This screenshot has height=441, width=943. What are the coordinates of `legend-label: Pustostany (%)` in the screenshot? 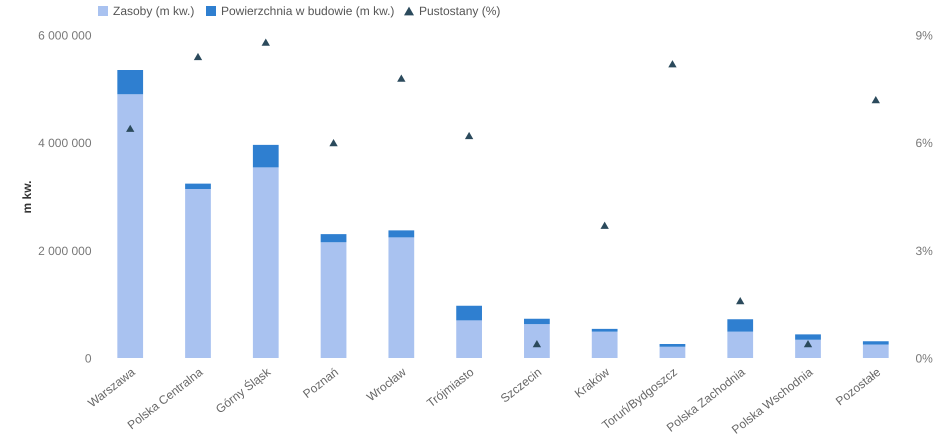 It's located at (459, 11).